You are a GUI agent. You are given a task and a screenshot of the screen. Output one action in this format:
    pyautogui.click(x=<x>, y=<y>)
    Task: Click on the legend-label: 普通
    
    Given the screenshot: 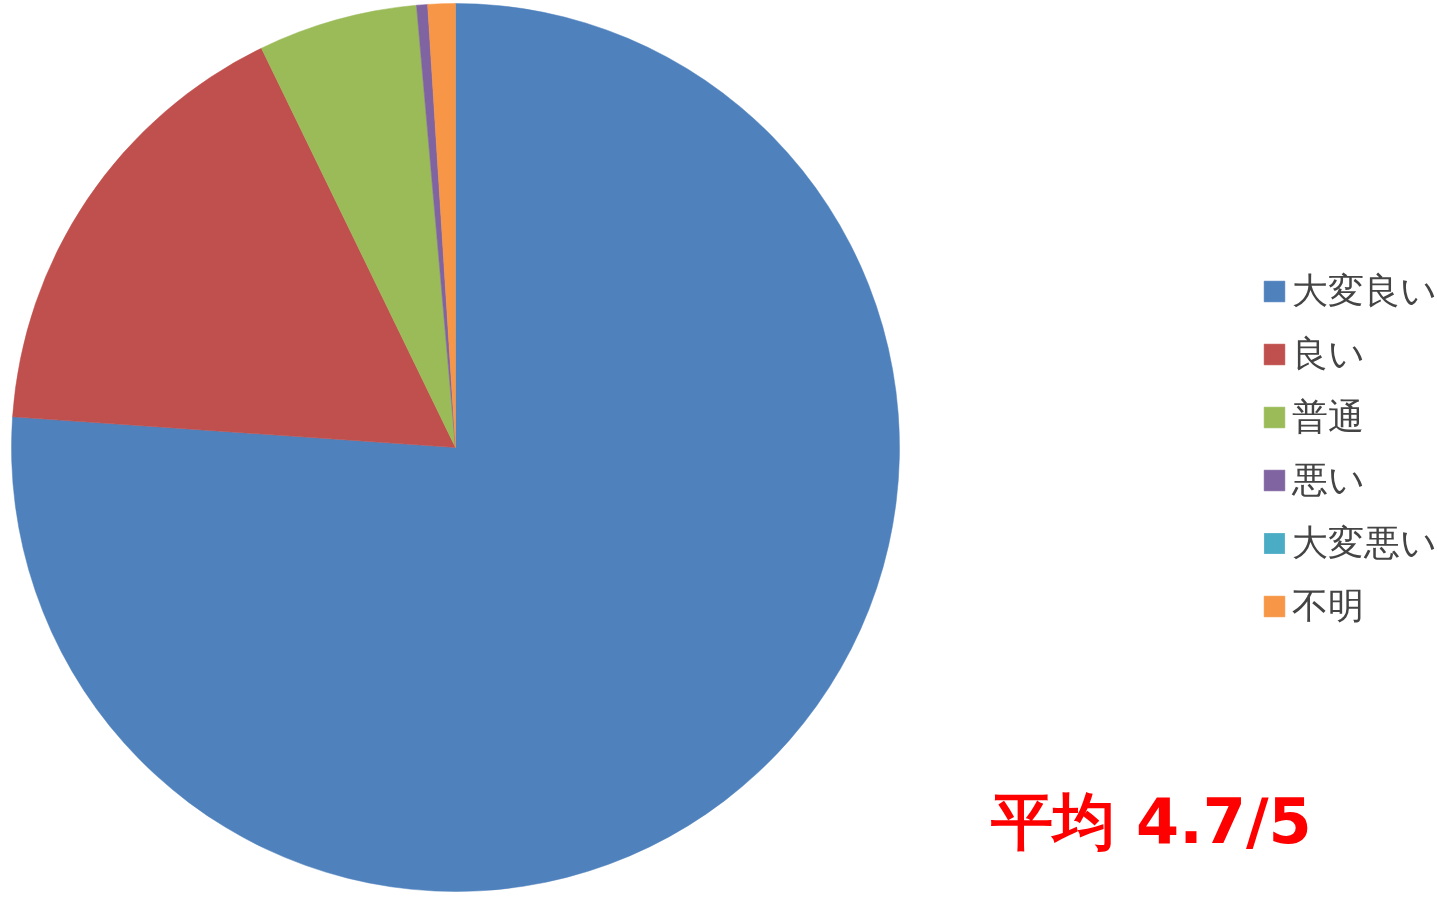 What is the action you would take?
    pyautogui.click(x=1328, y=416)
    